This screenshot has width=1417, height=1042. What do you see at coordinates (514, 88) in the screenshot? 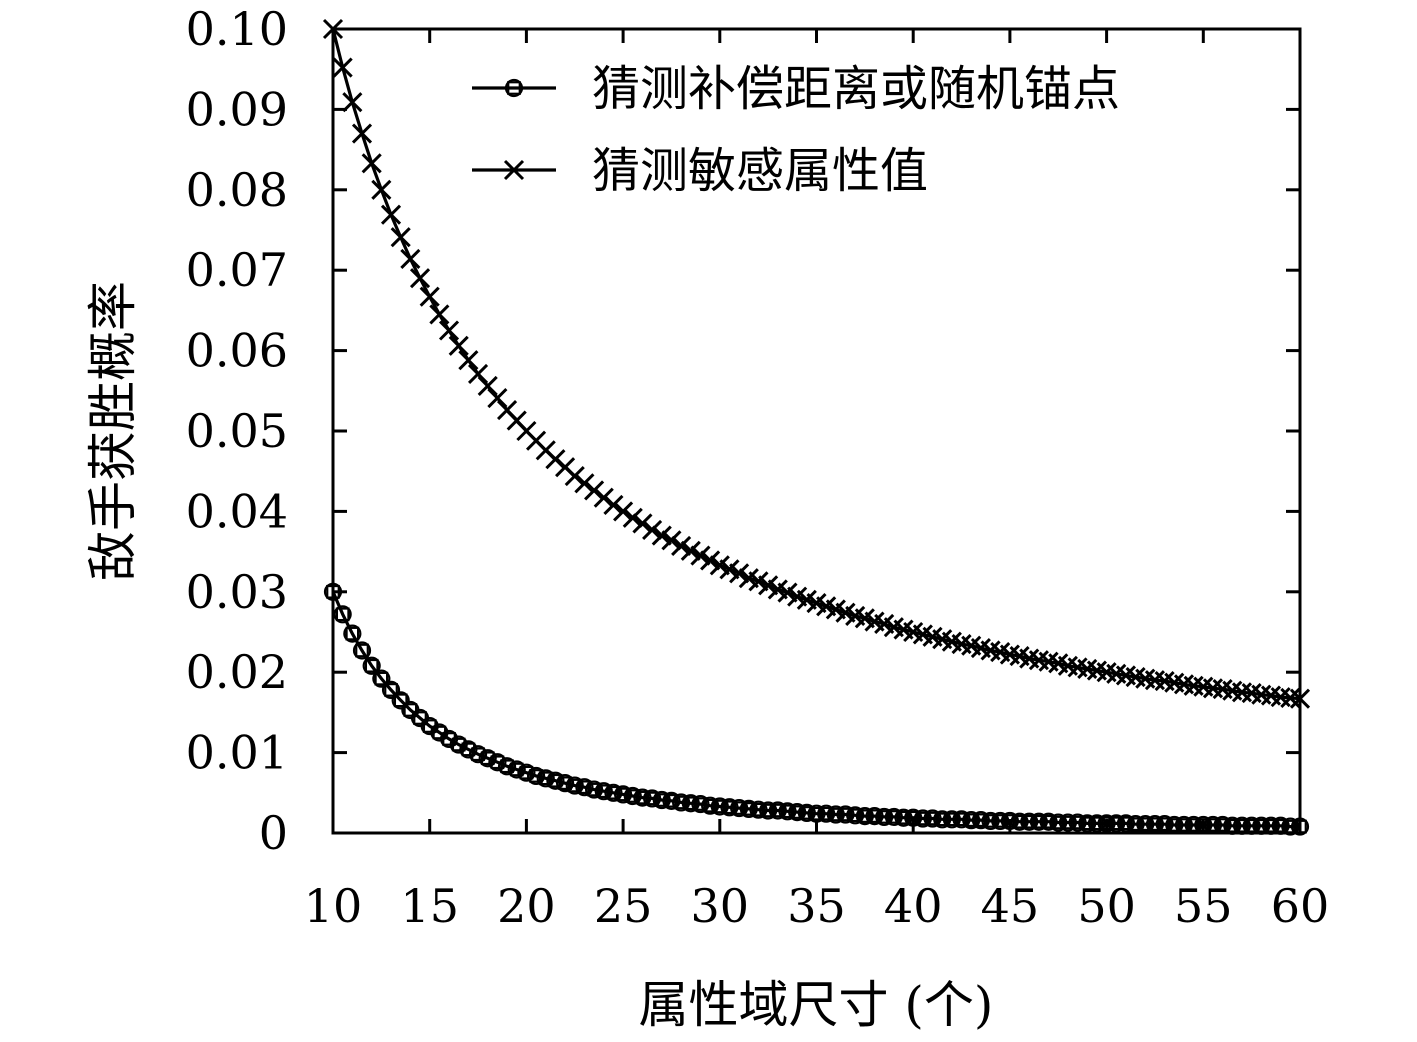
I see `legend-marker` at bounding box center [514, 88].